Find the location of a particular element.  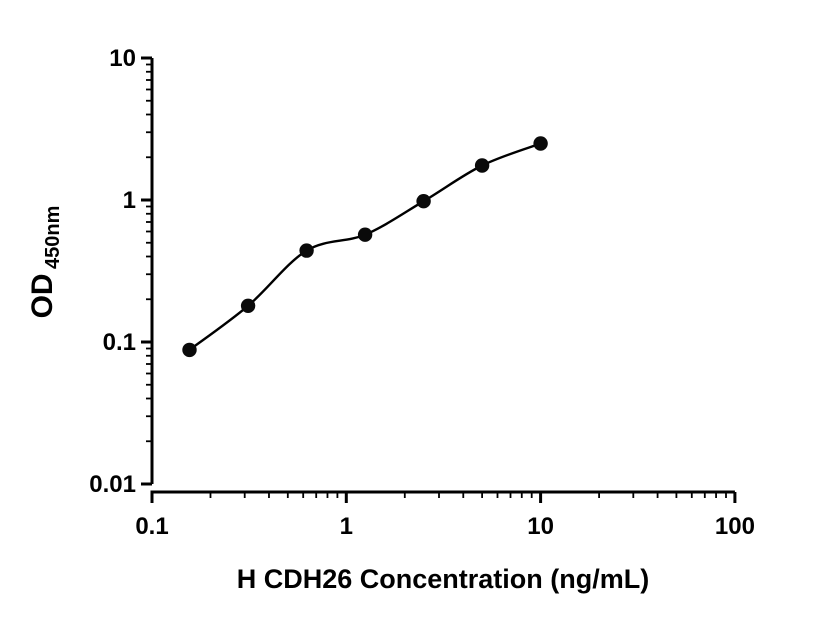

x-tick-label: 0.1 is located at coordinates (151, 526).